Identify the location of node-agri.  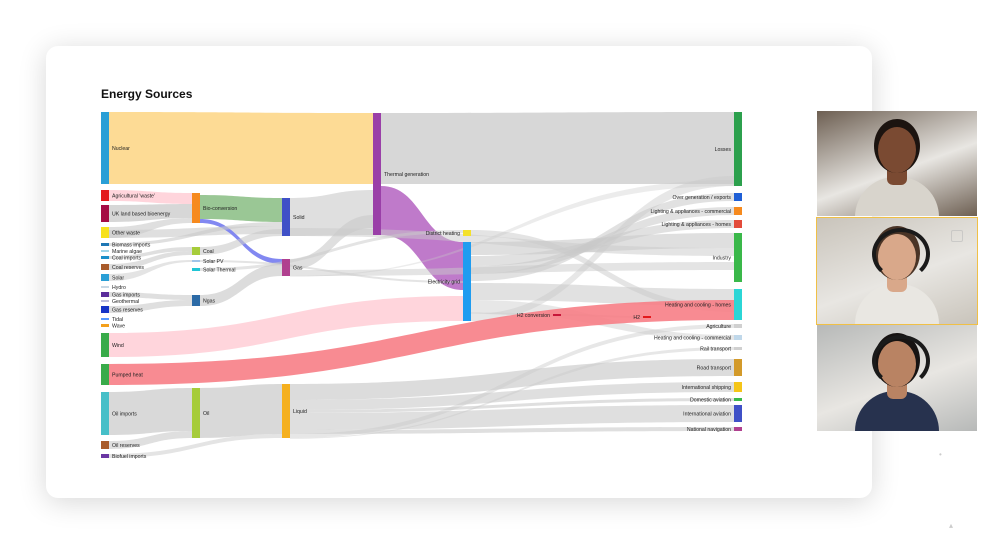
(105, 195).